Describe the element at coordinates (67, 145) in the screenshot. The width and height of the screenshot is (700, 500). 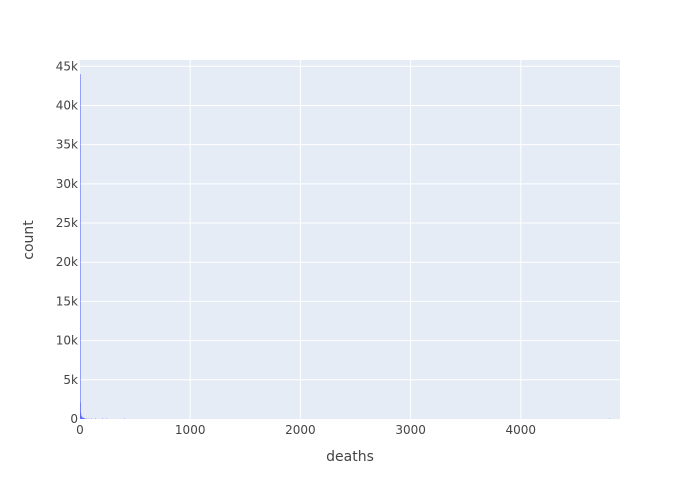
I see `y-tick-label: 35k` at that location.